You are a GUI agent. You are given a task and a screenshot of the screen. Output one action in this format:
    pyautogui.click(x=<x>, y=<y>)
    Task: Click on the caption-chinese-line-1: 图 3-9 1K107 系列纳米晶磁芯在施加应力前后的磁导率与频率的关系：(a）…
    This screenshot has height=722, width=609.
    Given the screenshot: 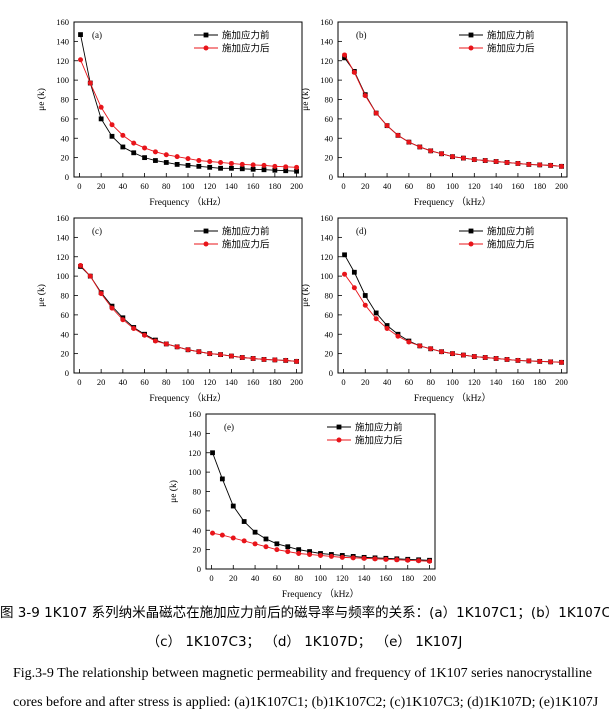 What is the action you would take?
    pyautogui.click(x=304, y=613)
    